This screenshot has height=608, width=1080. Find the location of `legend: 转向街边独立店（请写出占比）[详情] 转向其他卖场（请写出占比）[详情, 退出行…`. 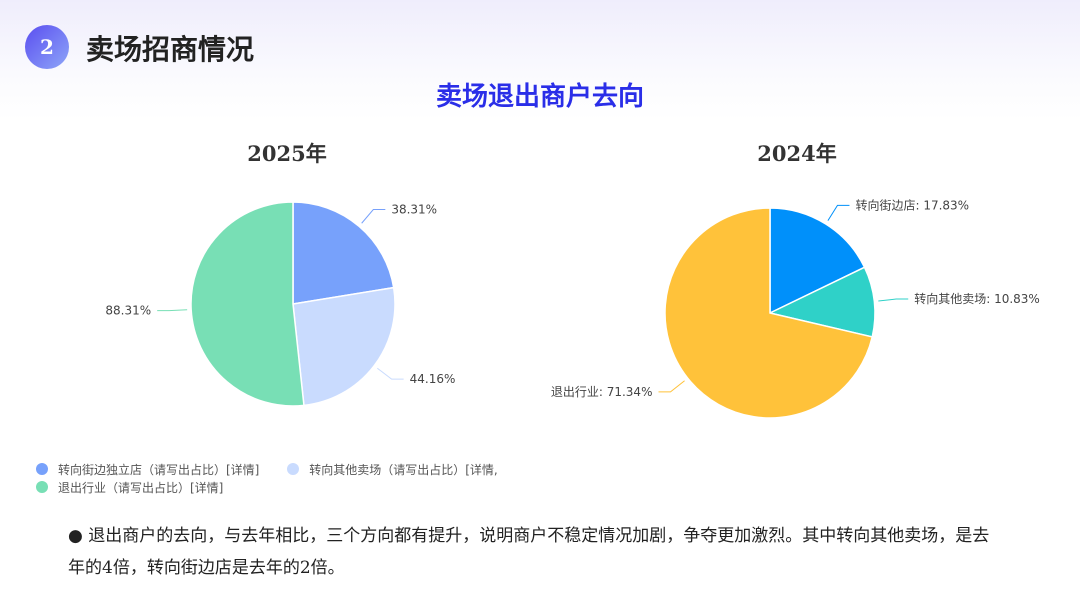

legend: 转向街边独立店（请写出占比）[详情] 转向其他卖场（请写出占比）[详情, 退出行… is located at coordinates (316, 478).